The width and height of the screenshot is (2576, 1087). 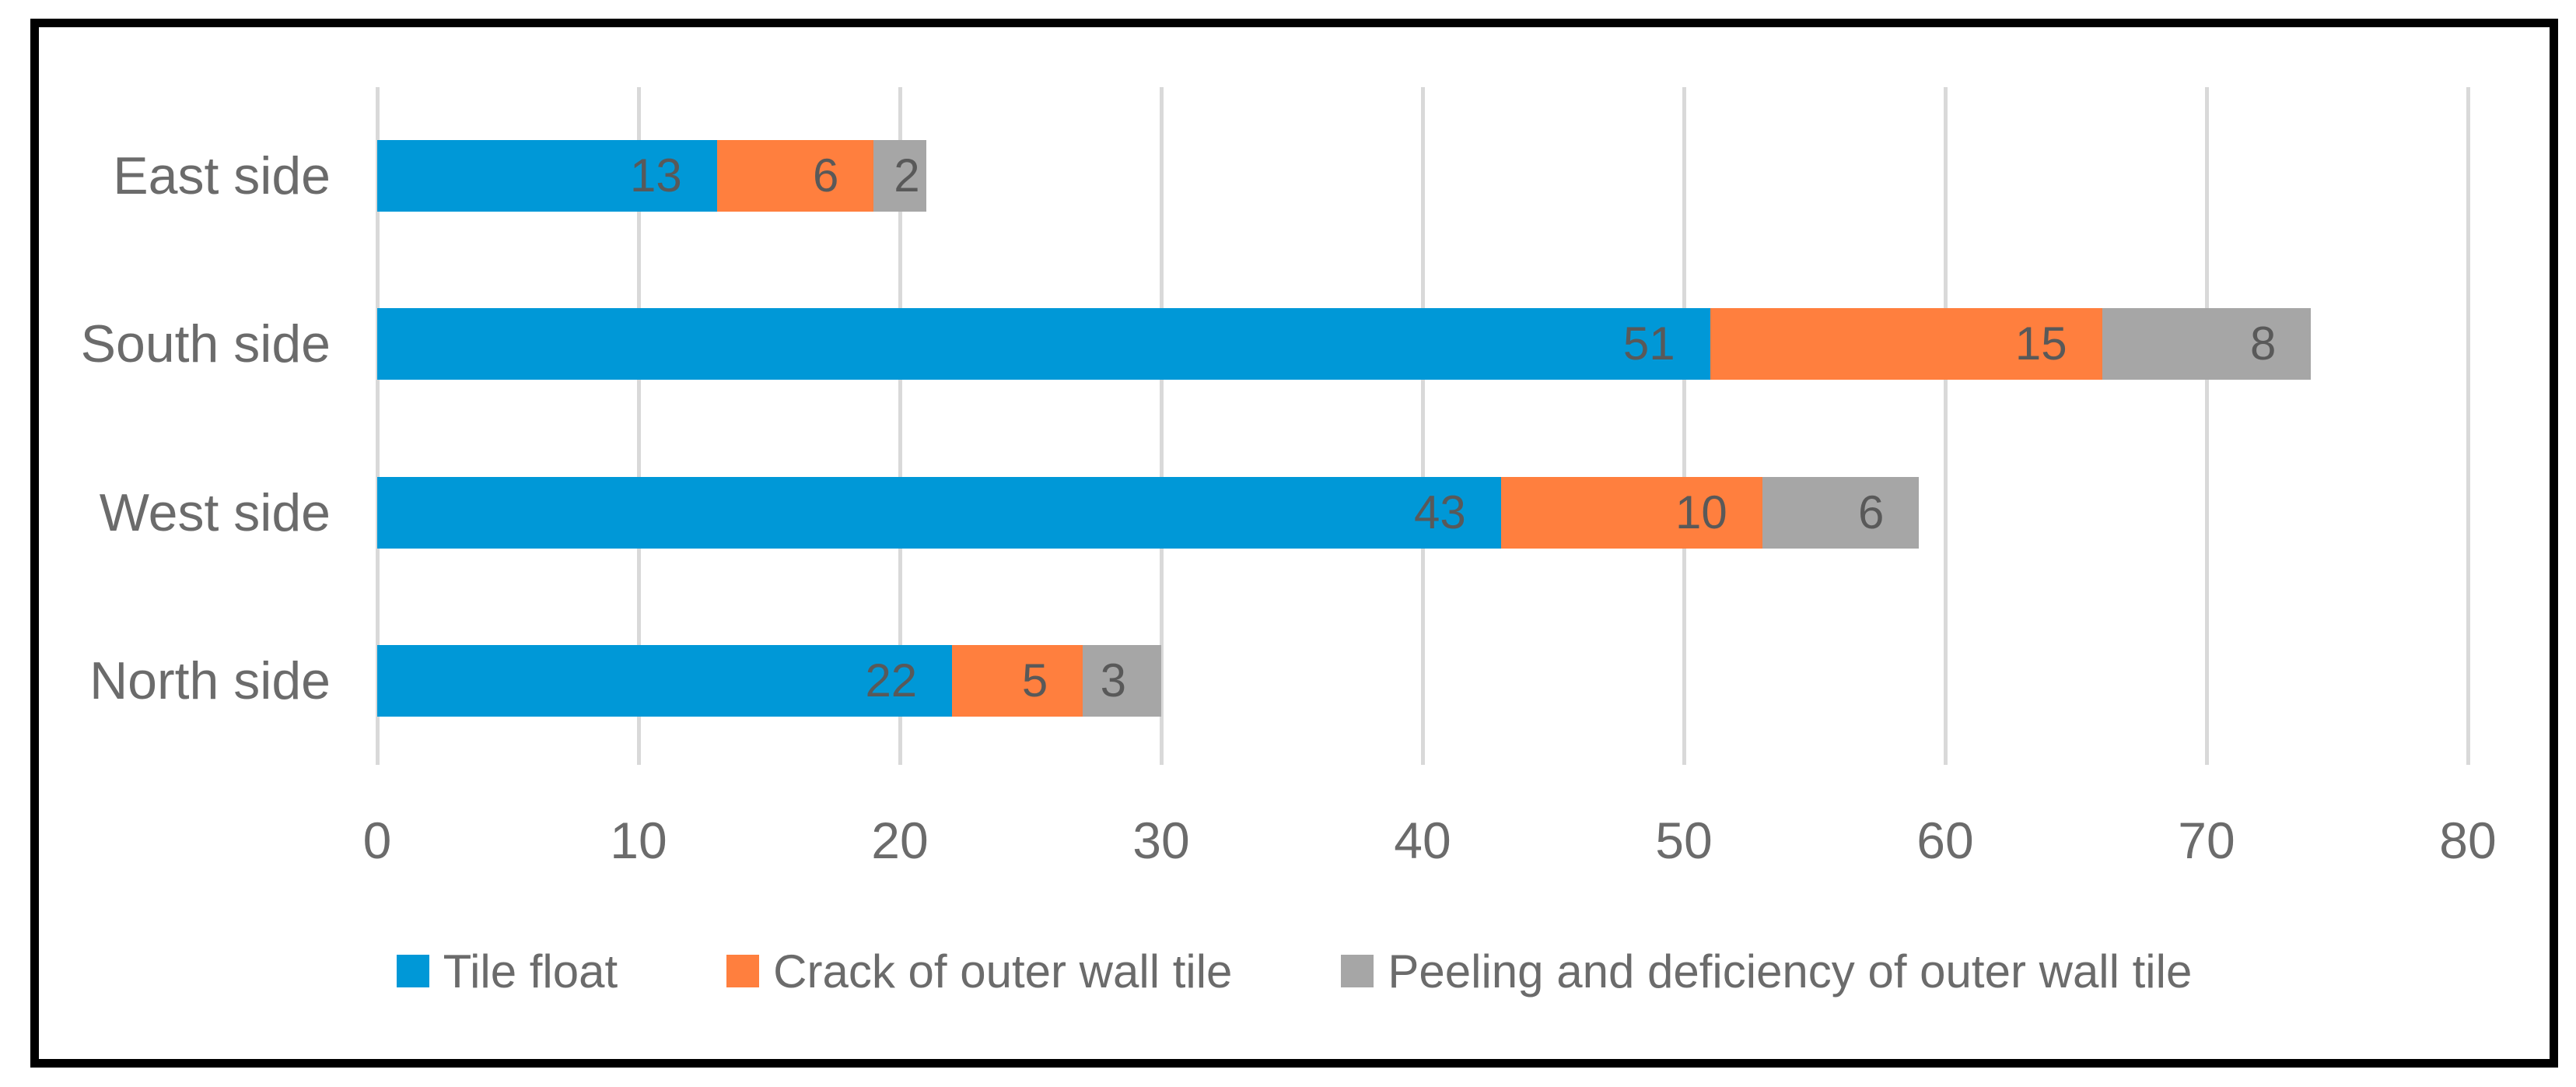 I want to click on legend-swatch-peeling-and-deficiency, so click(x=1357, y=971).